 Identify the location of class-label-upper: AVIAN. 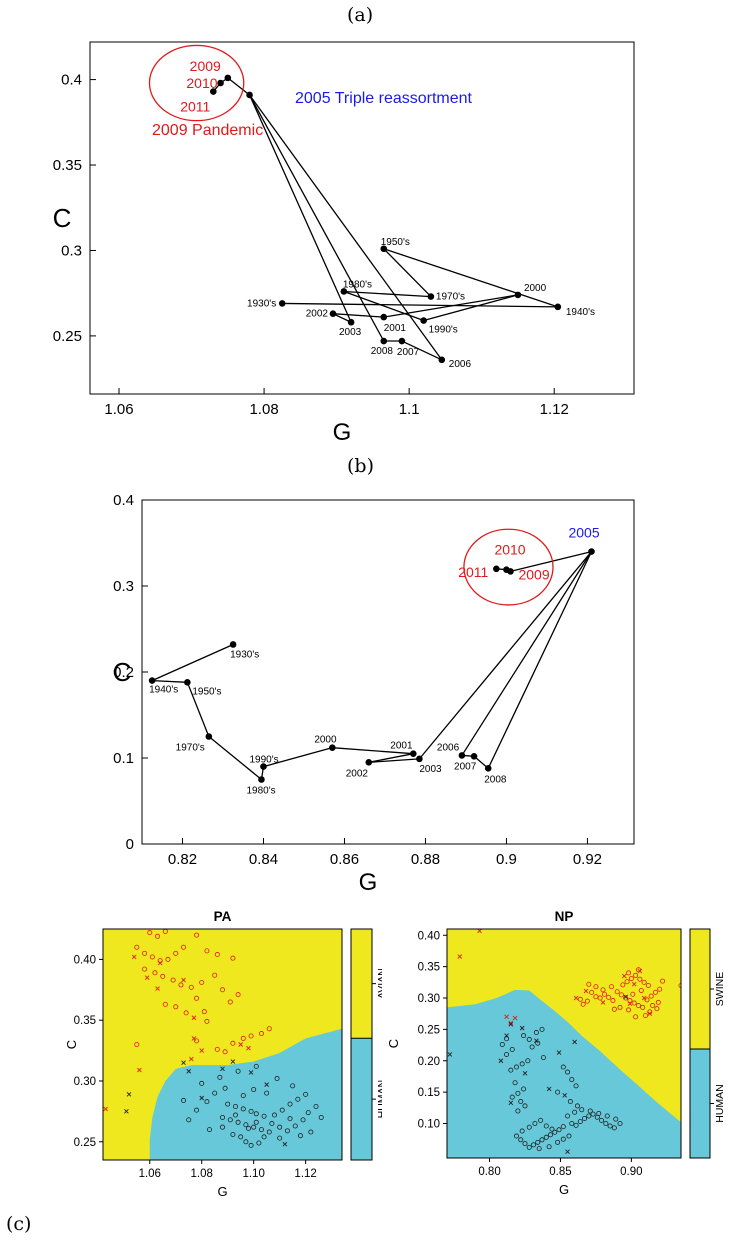
(379, 983).